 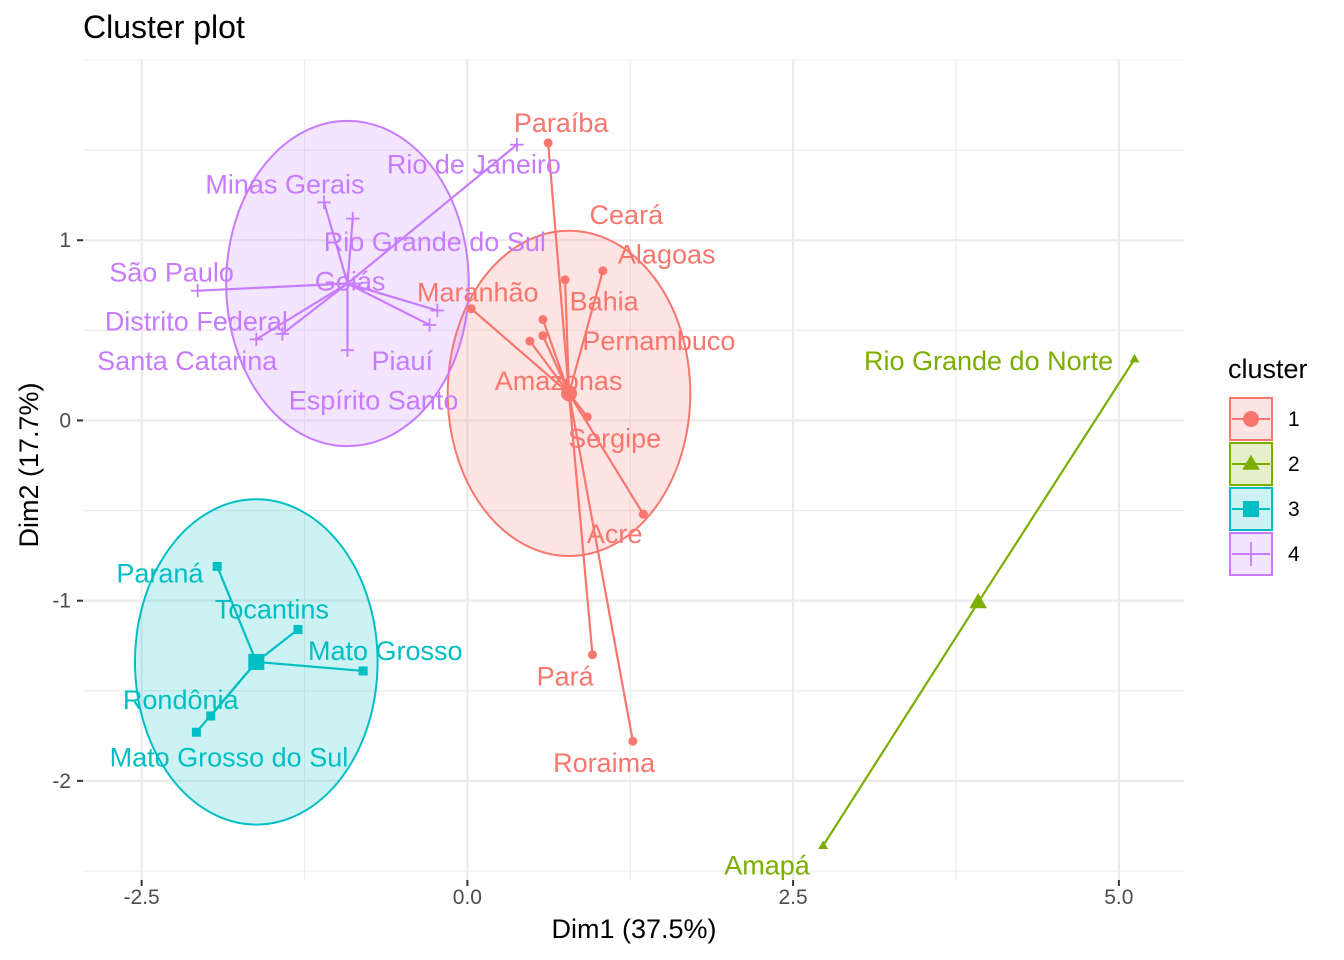 I want to click on legend-label: 2, so click(x=1294, y=464).